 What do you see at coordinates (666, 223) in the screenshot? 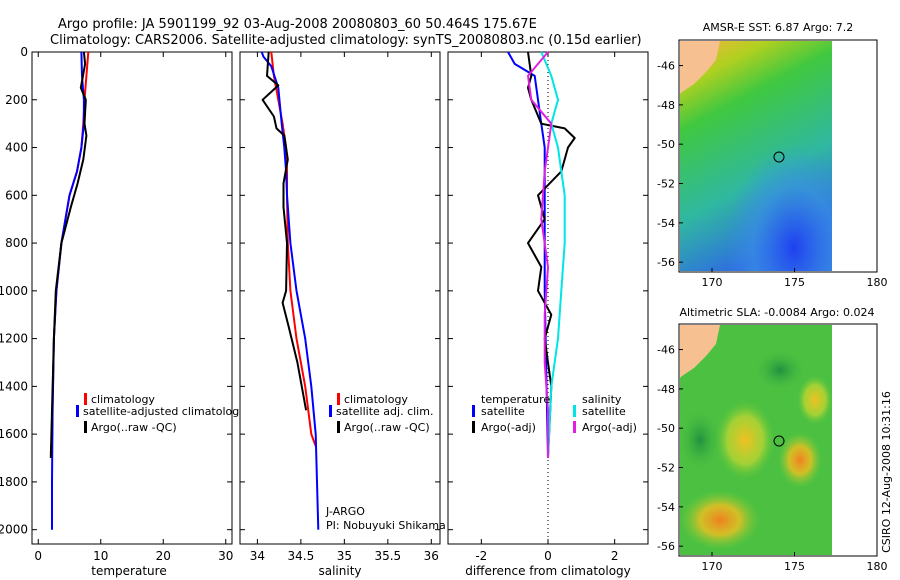
I see `sst-ytick-label: -54` at bounding box center [666, 223].